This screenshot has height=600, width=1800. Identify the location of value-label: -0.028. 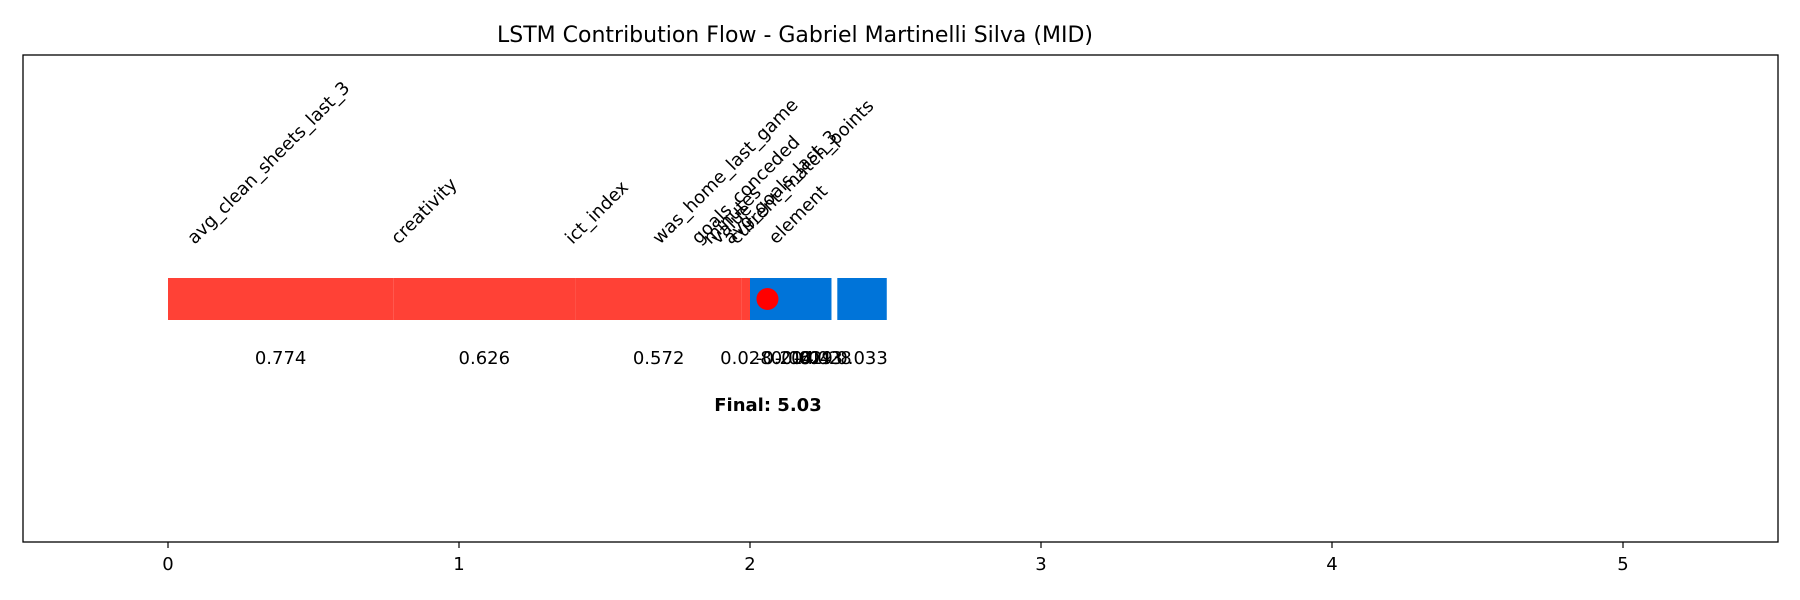
(823, 358).